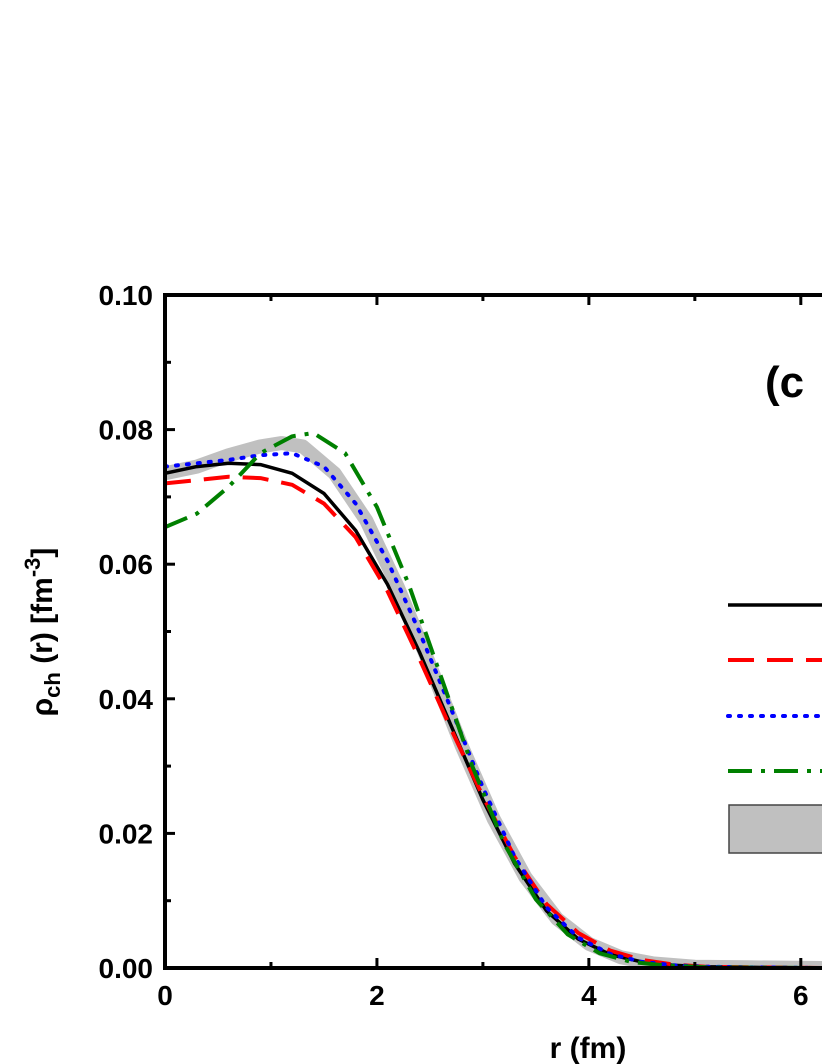 Image resolution: width=822 pixels, height=1064 pixels. I want to click on y-tick-label: 0.06, so click(126, 564).